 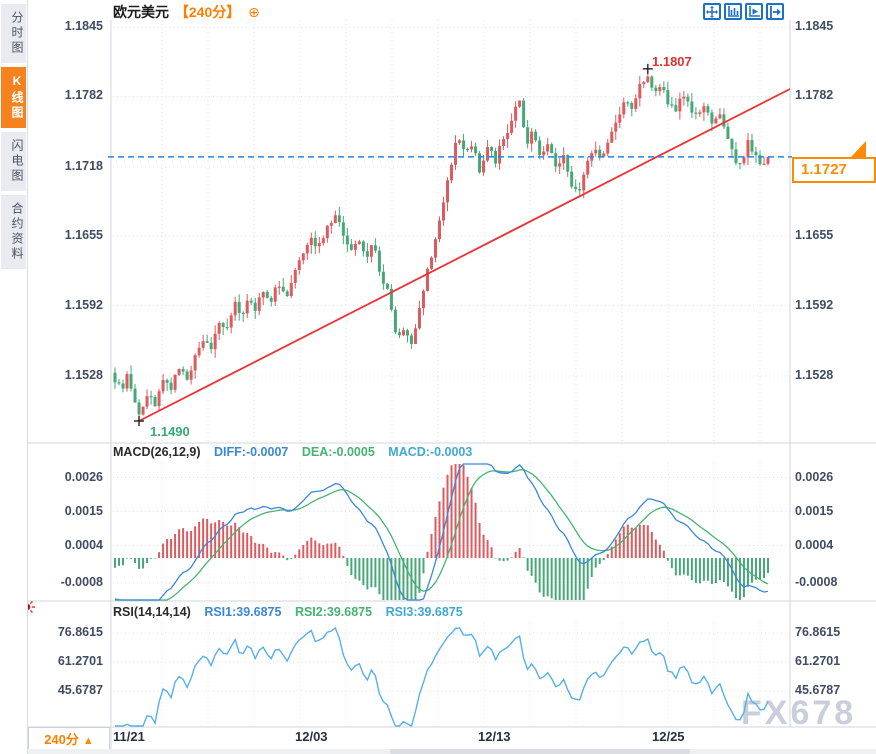 What do you see at coordinates (207, 12) in the screenshot?
I see `period-label: 【240分】` at bounding box center [207, 12].